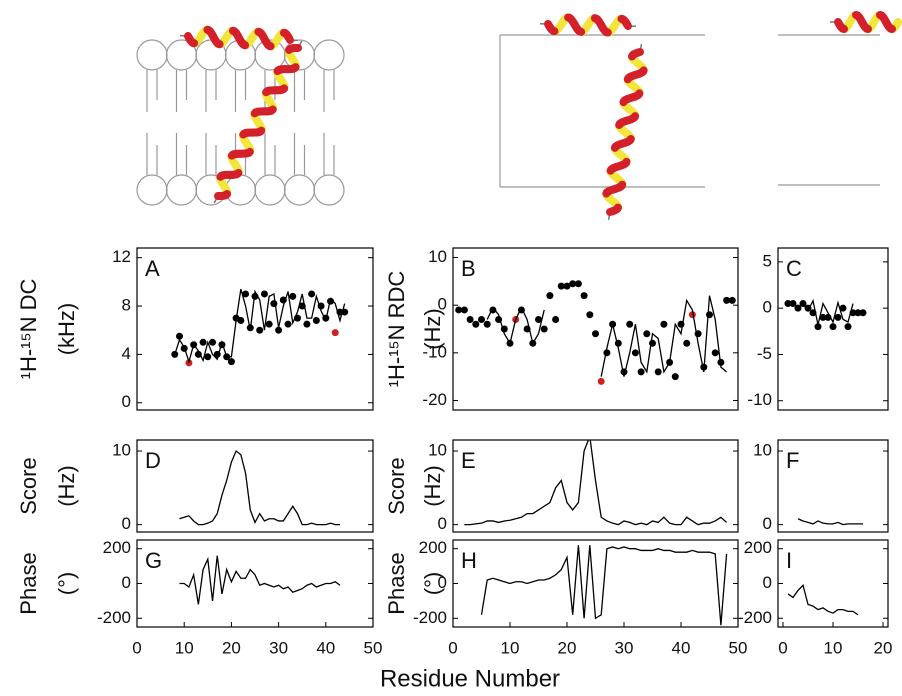  What do you see at coordinates (794, 268) in the screenshot?
I see `panel-label: C` at bounding box center [794, 268].